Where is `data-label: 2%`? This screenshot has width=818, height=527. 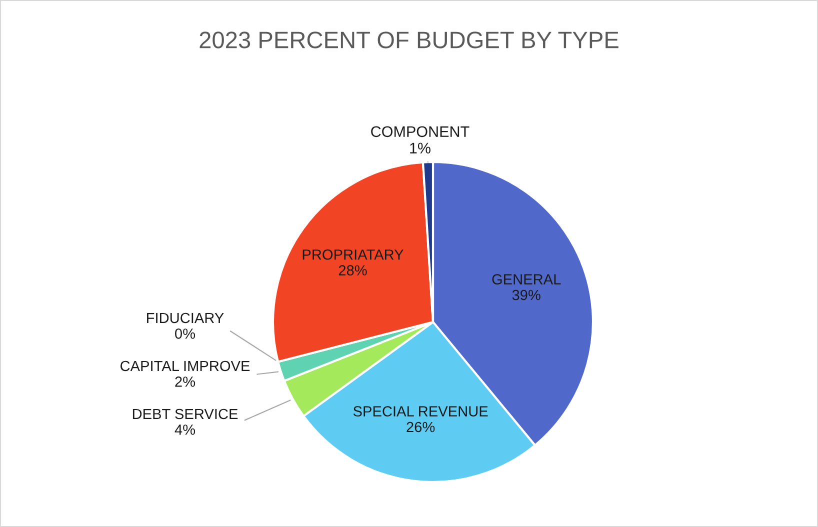
data-label: 2% is located at coordinates (185, 381).